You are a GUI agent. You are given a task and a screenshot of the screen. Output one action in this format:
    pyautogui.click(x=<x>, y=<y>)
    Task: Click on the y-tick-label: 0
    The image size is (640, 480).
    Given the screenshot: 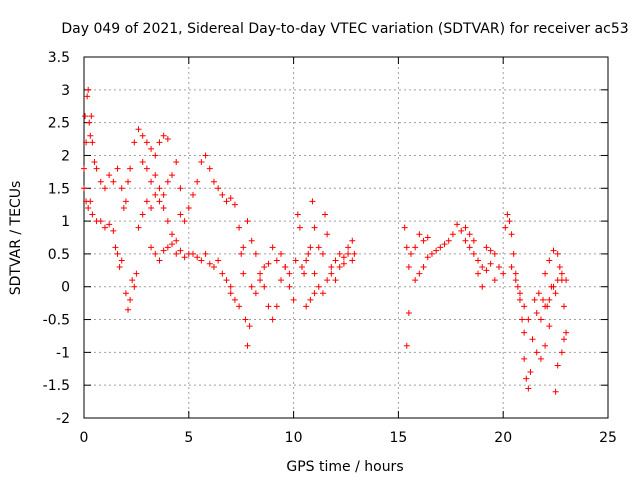 What is the action you would take?
    pyautogui.click(x=65, y=288)
    